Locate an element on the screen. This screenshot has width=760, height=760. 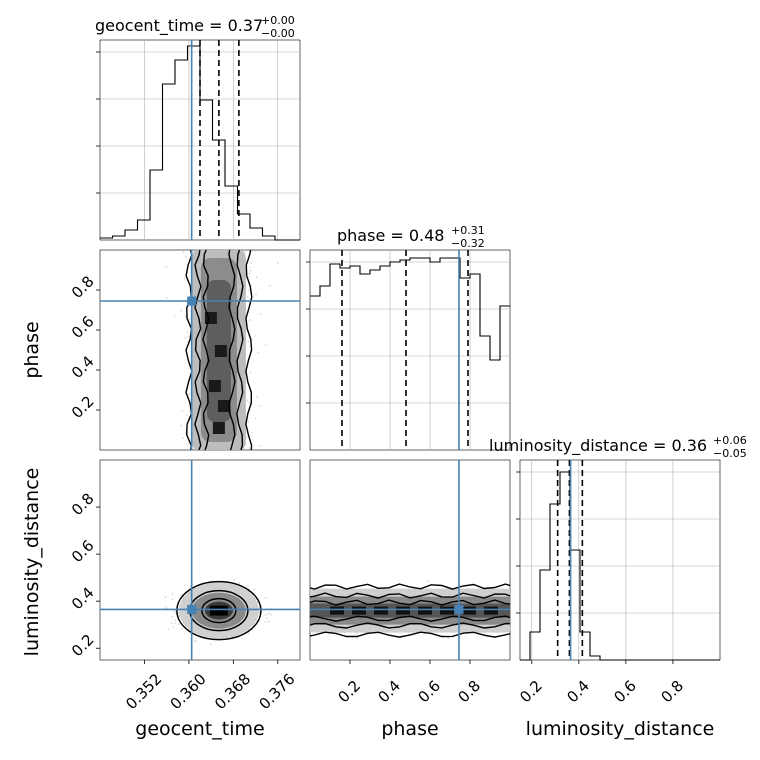
panel-2d-geocent-distance: 0.2 0.4 0.6 0.8 0.352 0.360 0.368 0.376 is located at coordinates (184, 586).